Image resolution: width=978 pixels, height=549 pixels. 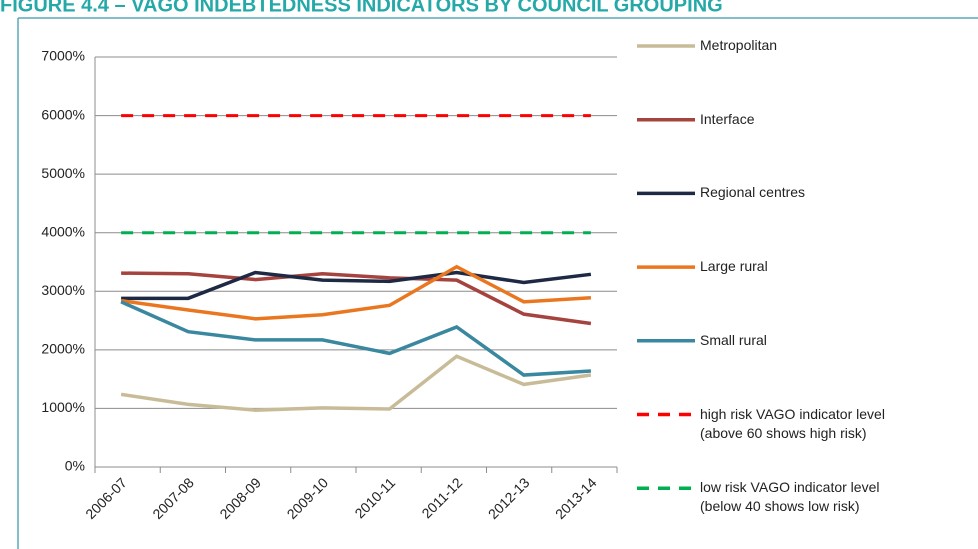 What do you see at coordinates (63, 56) in the screenshot?
I see `y-tick-label: 7000%` at bounding box center [63, 56].